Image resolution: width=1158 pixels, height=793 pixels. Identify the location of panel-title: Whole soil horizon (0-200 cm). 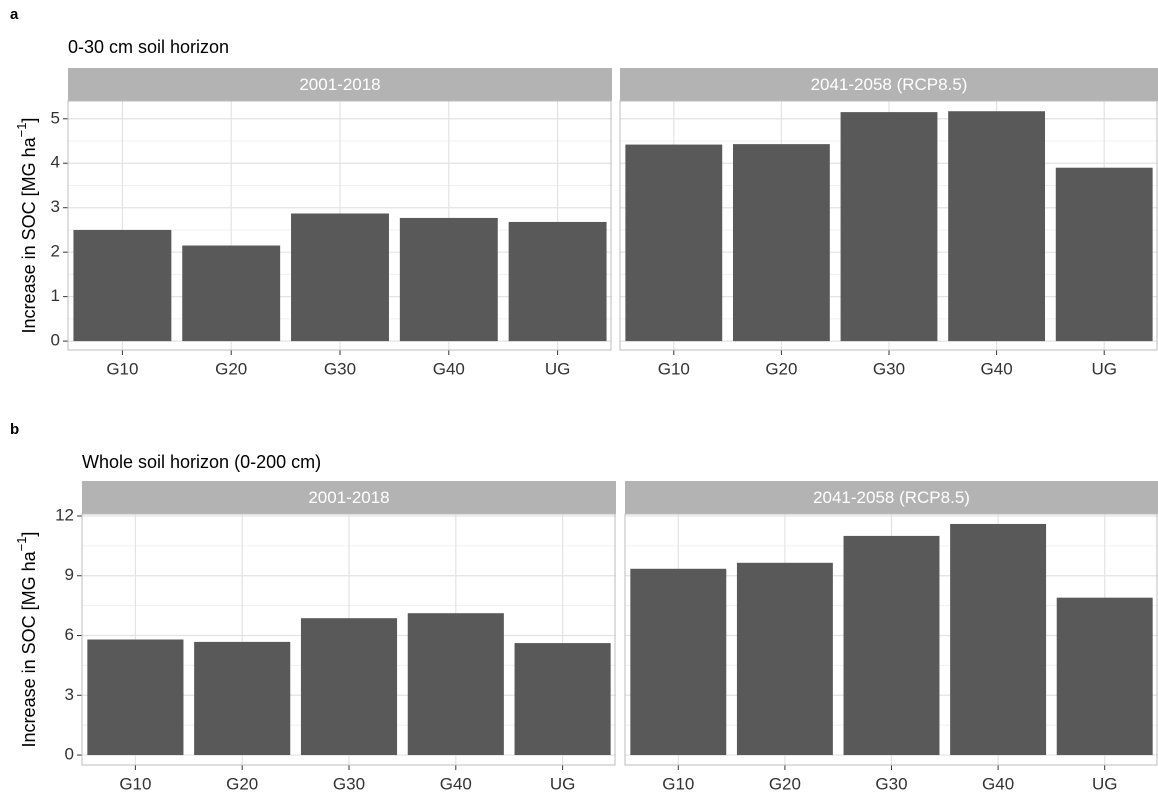
(201, 462).